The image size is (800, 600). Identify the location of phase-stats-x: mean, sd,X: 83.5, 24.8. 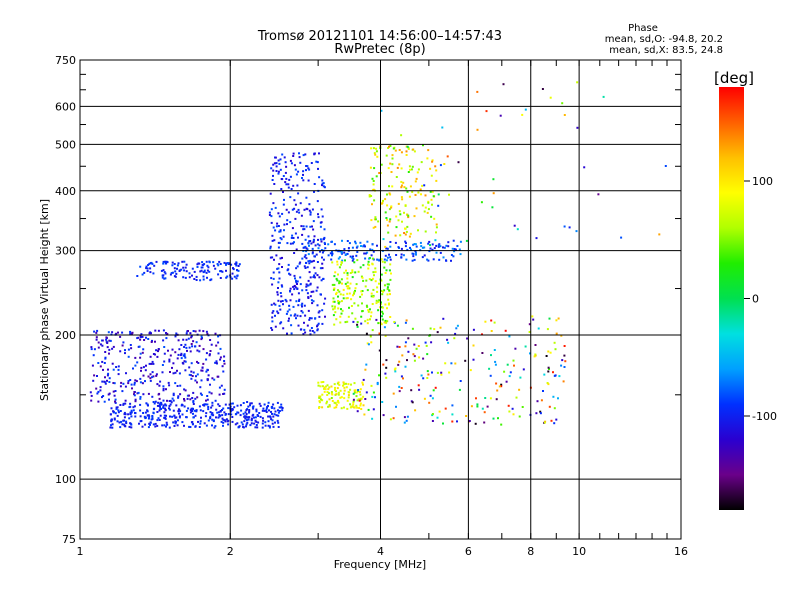
(666, 50).